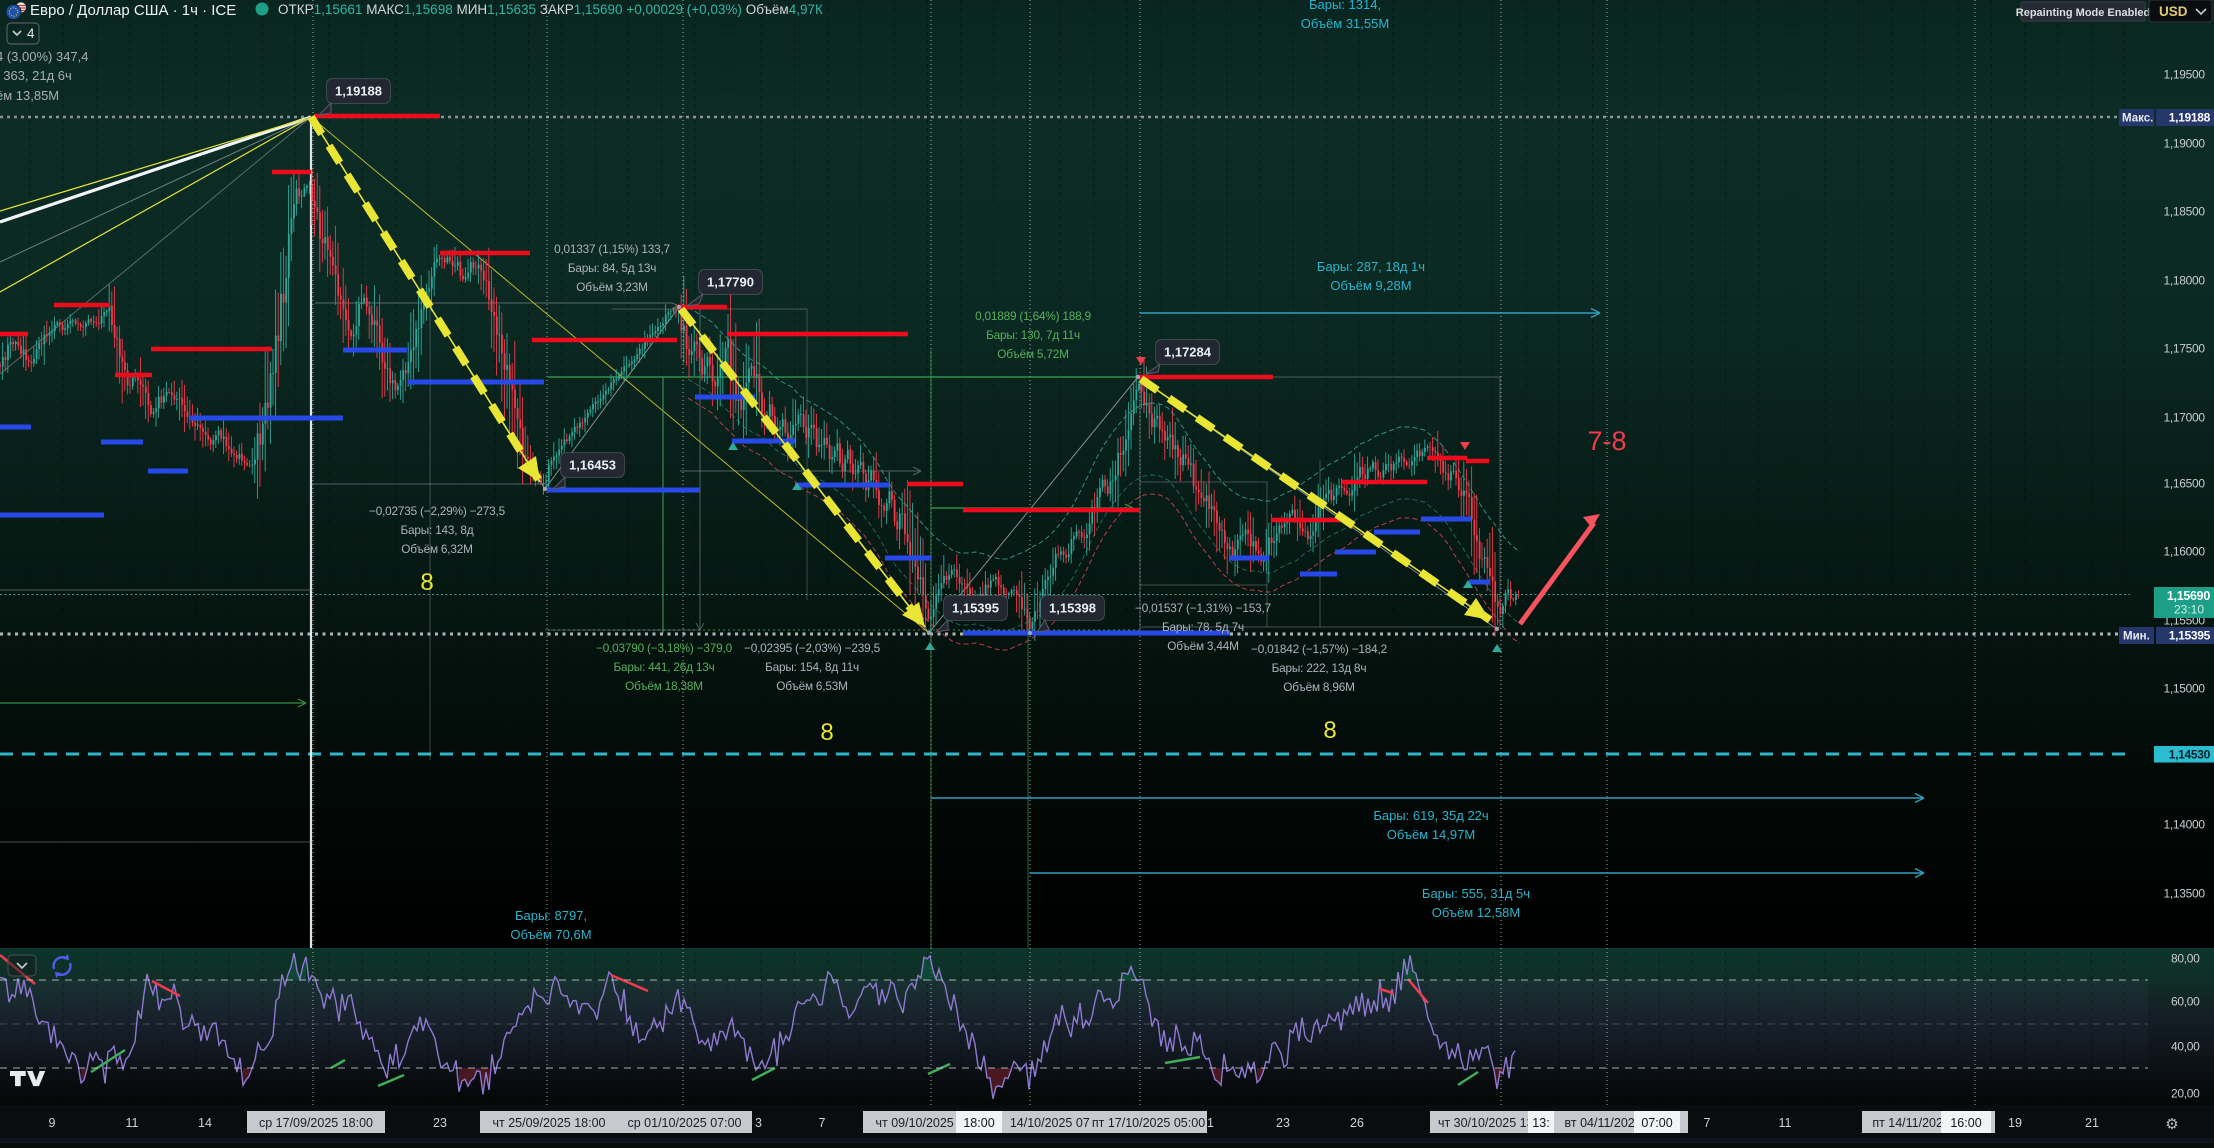 The height and width of the screenshot is (1148, 2214). Describe the element at coordinates (1487, 1123) in the screenshot. I see `svg-text: чт 30/10/2025 13:` at that location.